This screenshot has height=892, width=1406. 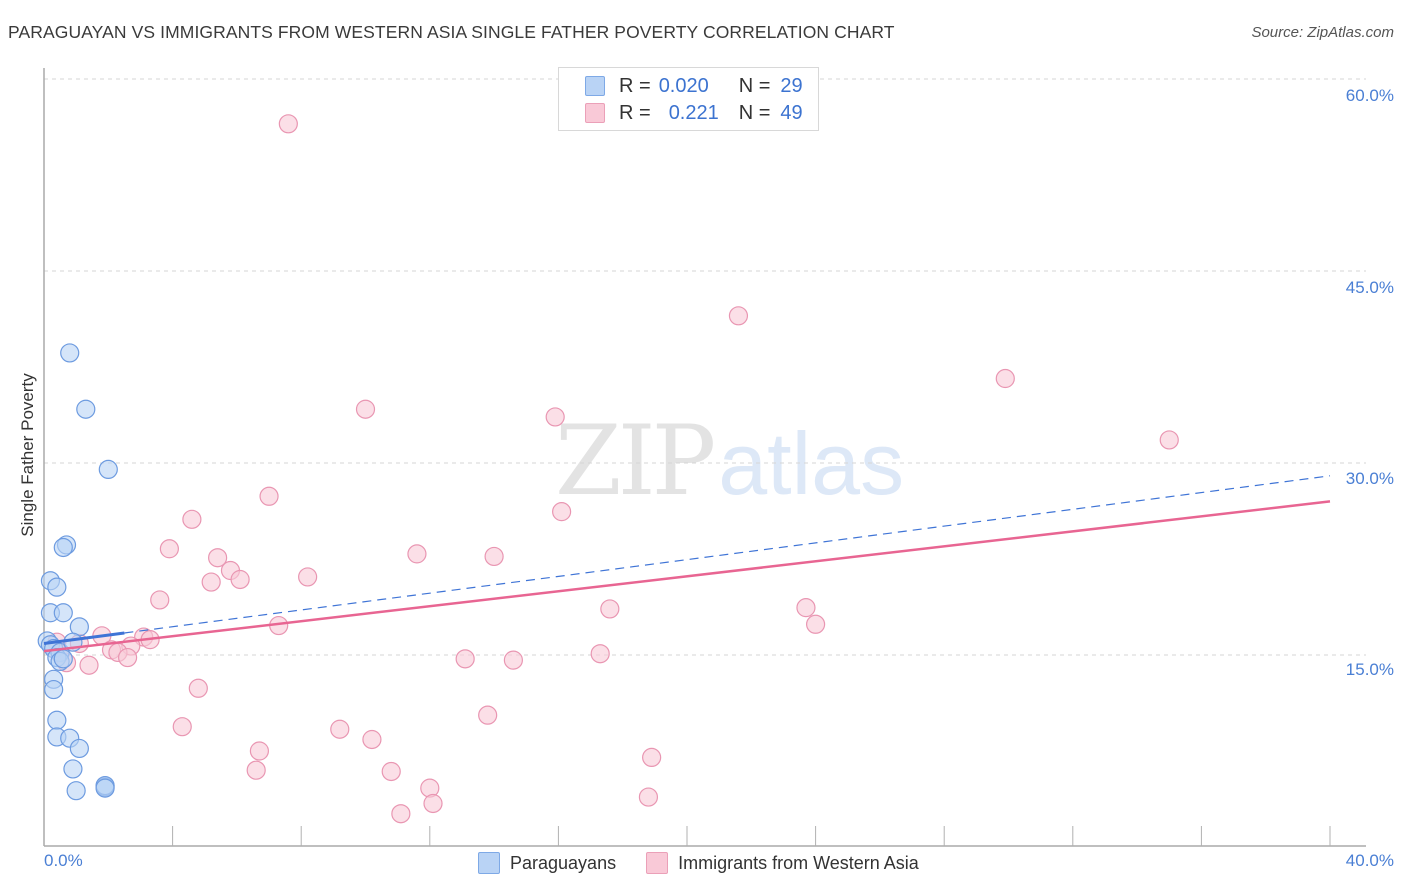 What do you see at coordinates (798, 862) in the screenshot?
I see `legend-label: Immigrants from Western Asia` at bounding box center [798, 862].